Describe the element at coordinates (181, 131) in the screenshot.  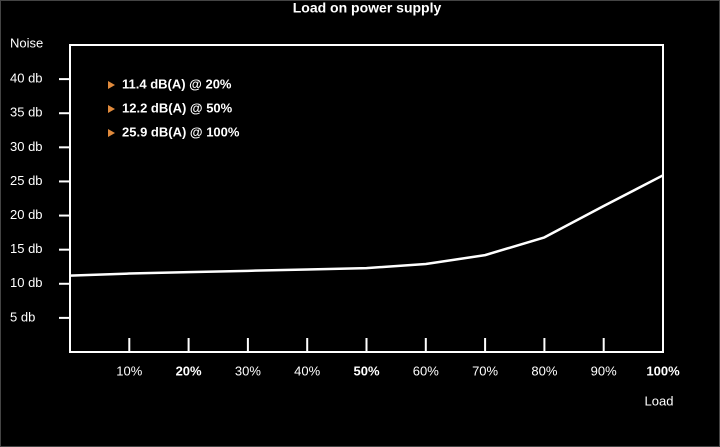
I see `annotation: 25.9 dB(A) @ 100%` at that location.